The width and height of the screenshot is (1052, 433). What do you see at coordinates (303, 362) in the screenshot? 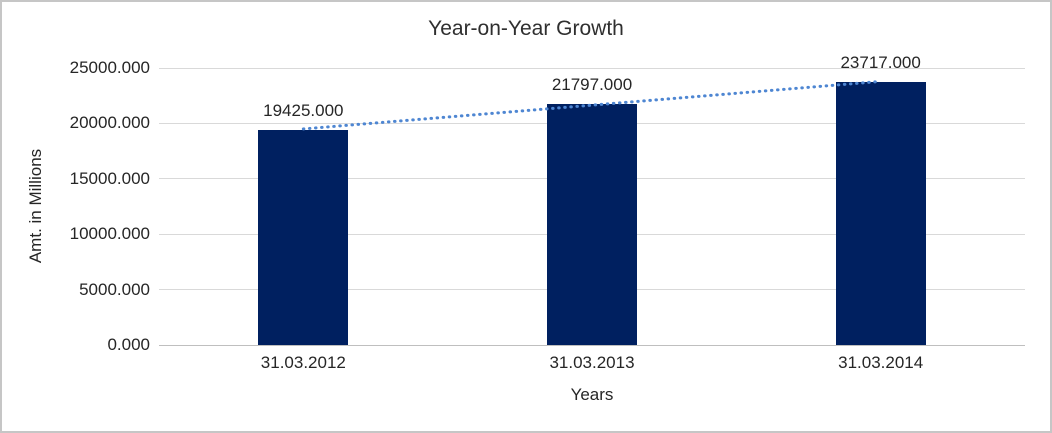
I see `x-tick-label: 31.03.2012` at bounding box center [303, 362].